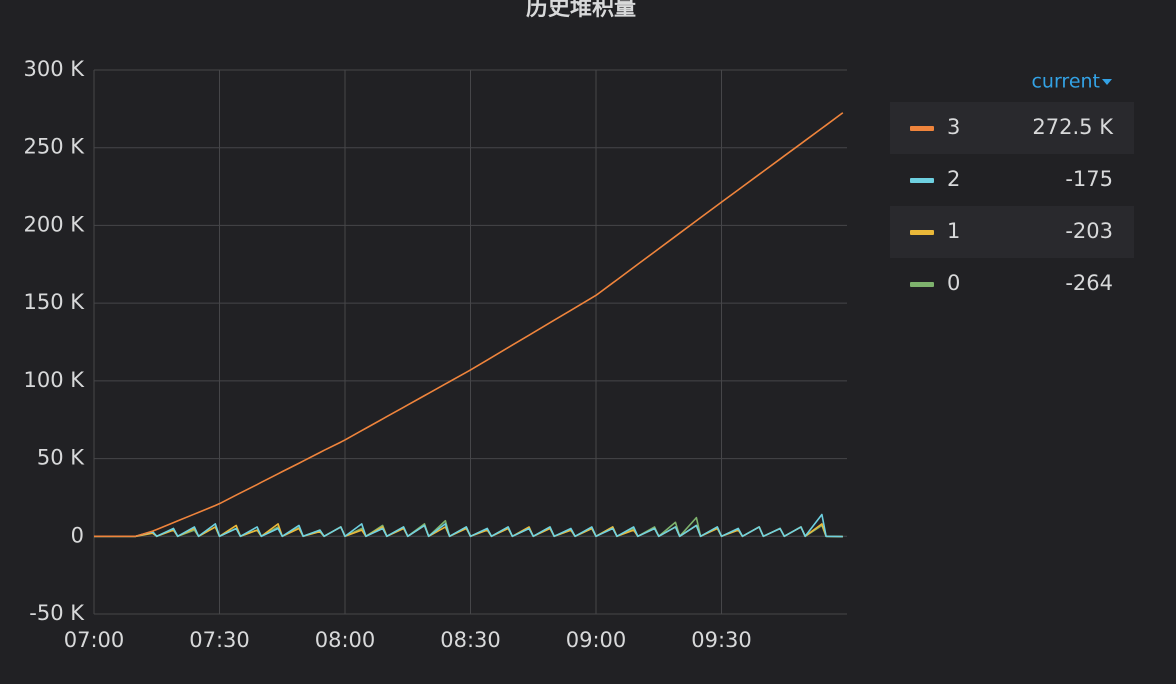 This screenshot has width=1176, height=684. Describe the element at coordinates (54, 224) in the screenshot. I see `y-tick-label: 200 K` at that location.